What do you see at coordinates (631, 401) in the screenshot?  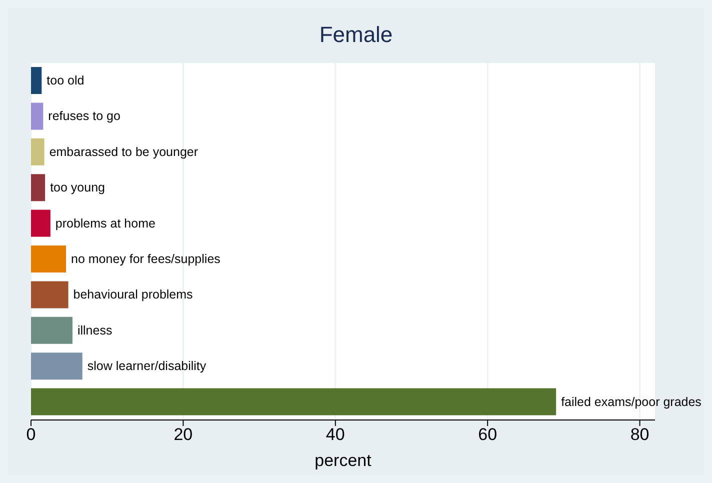 I see `y-tick-label: failed exams/poor grades` at bounding box center [631, 401].